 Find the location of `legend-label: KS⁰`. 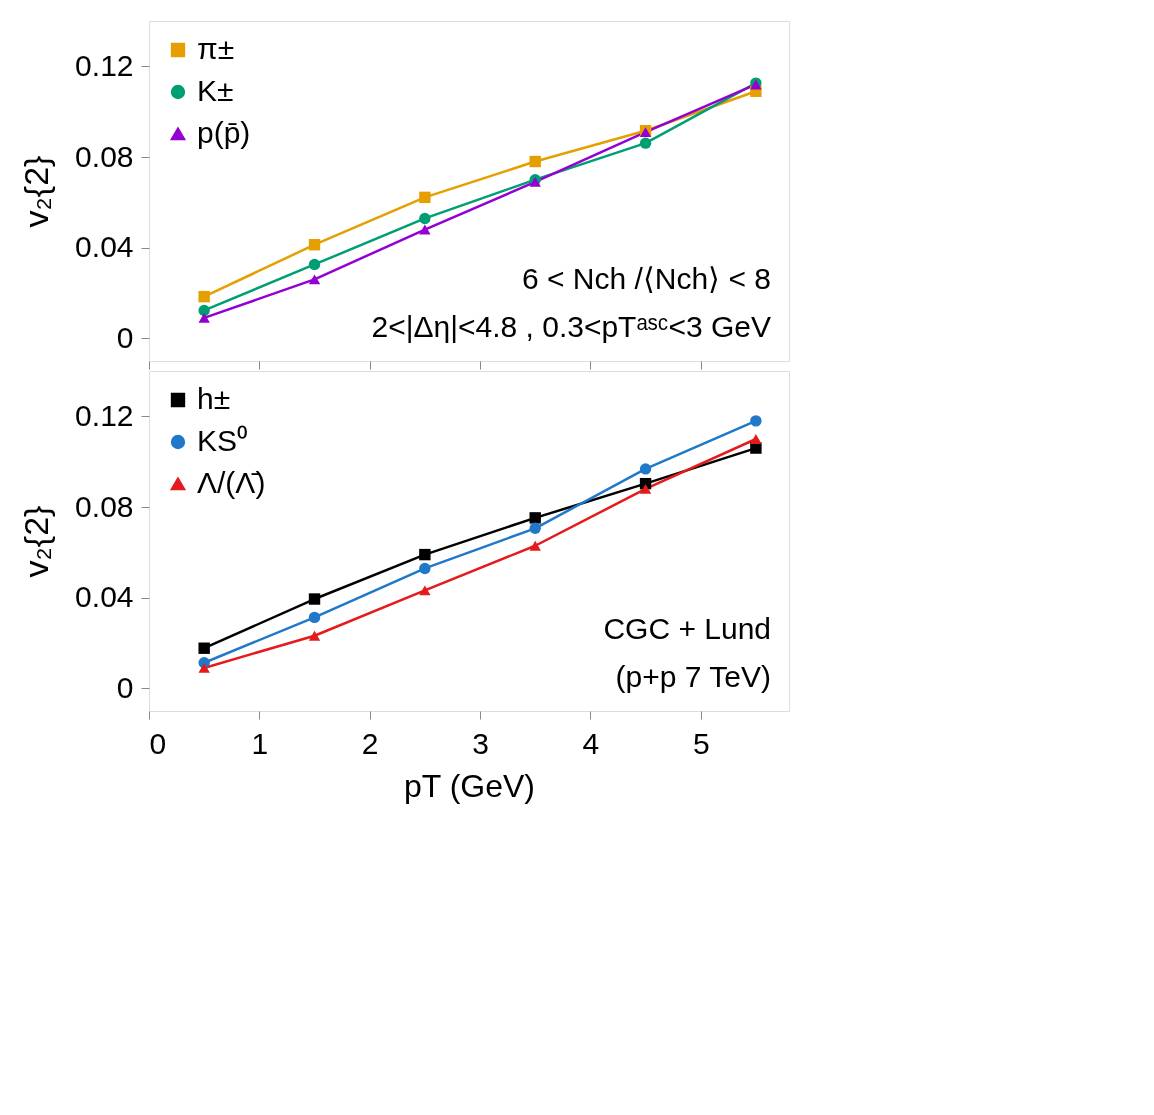

legend-label: KS⁰ is located at coordinates (223, 440).